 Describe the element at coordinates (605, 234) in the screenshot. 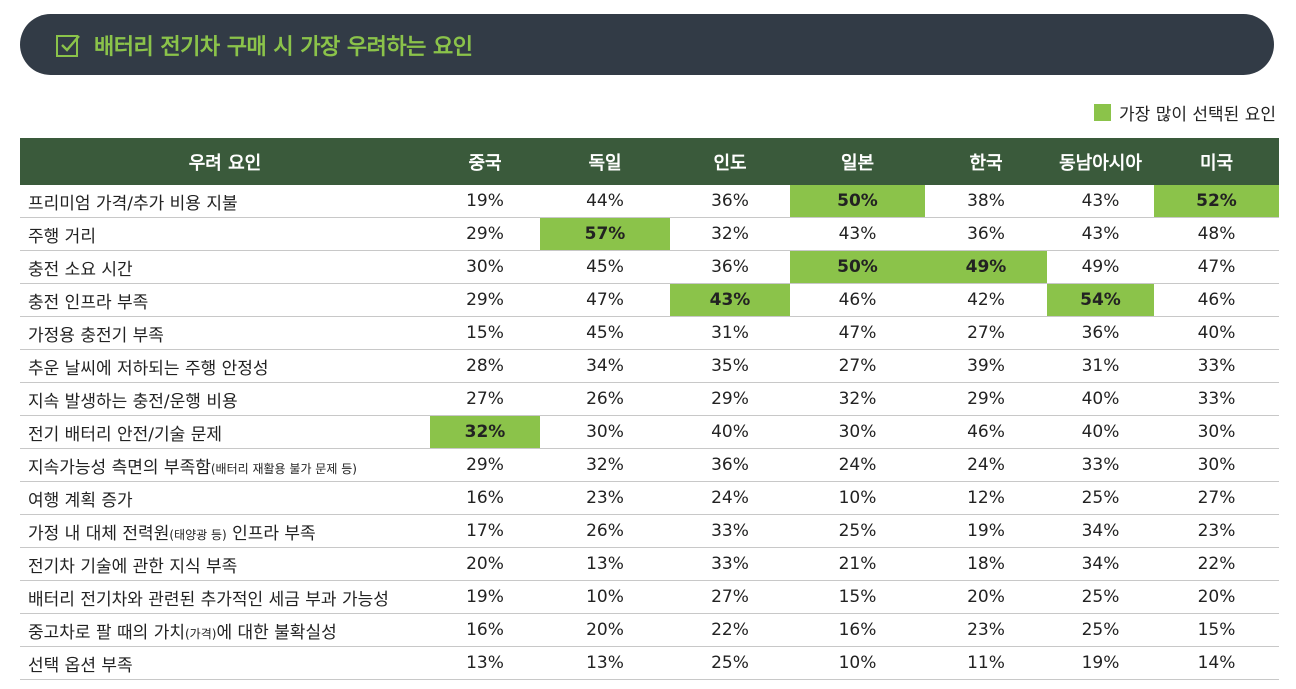

I see `value-cell: 57%` at that location.